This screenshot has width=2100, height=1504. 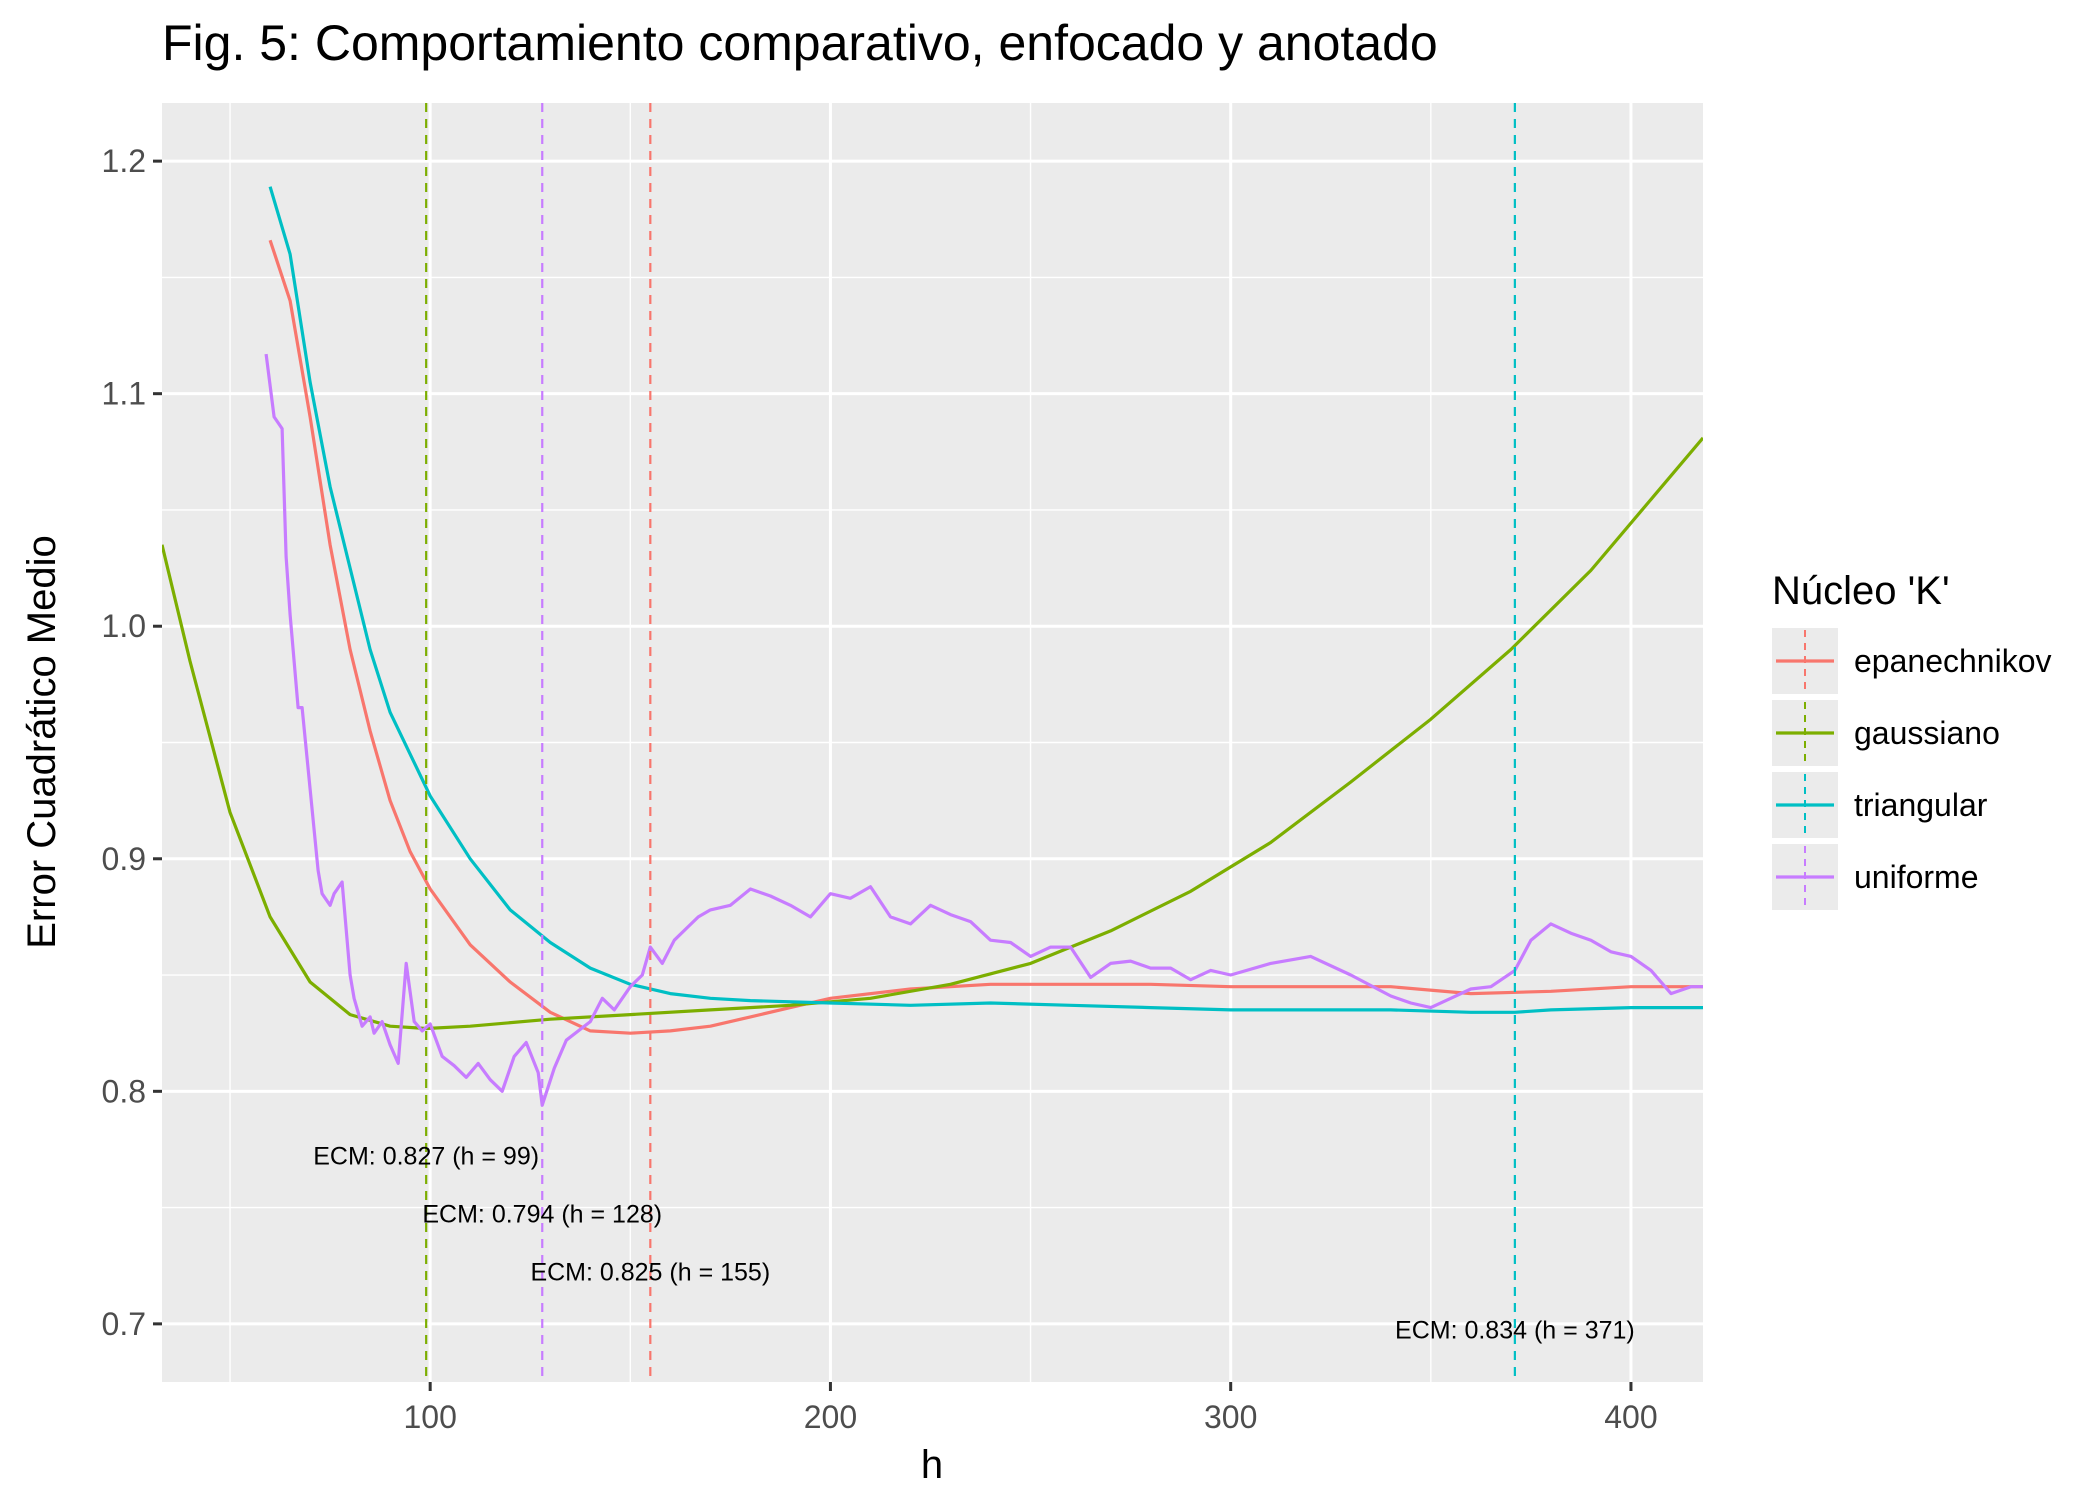 What do you see at coordinates (650, 1273) in the screenshot?
I see `annotation-label: ECM: 0.825 (h = 155)` at bounding box center [650, 1273].